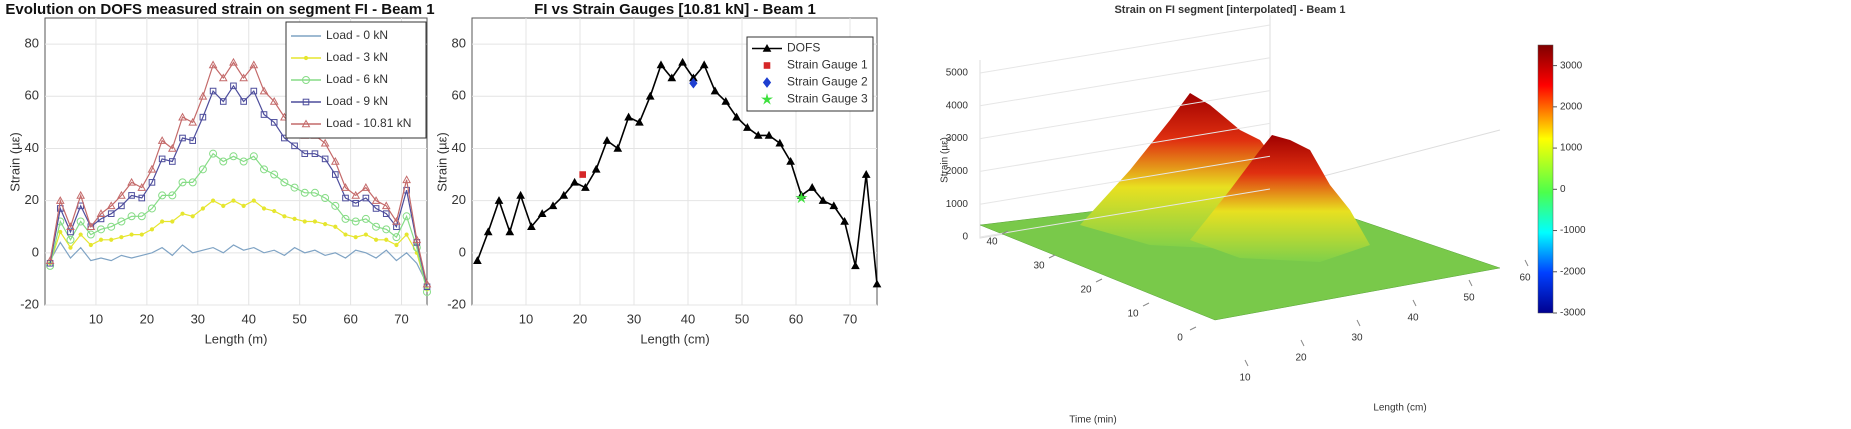 The width and height of the screenshot is (1851, 429). I want to click on colorbar-tick-label: 3000, so click(1571, 65).